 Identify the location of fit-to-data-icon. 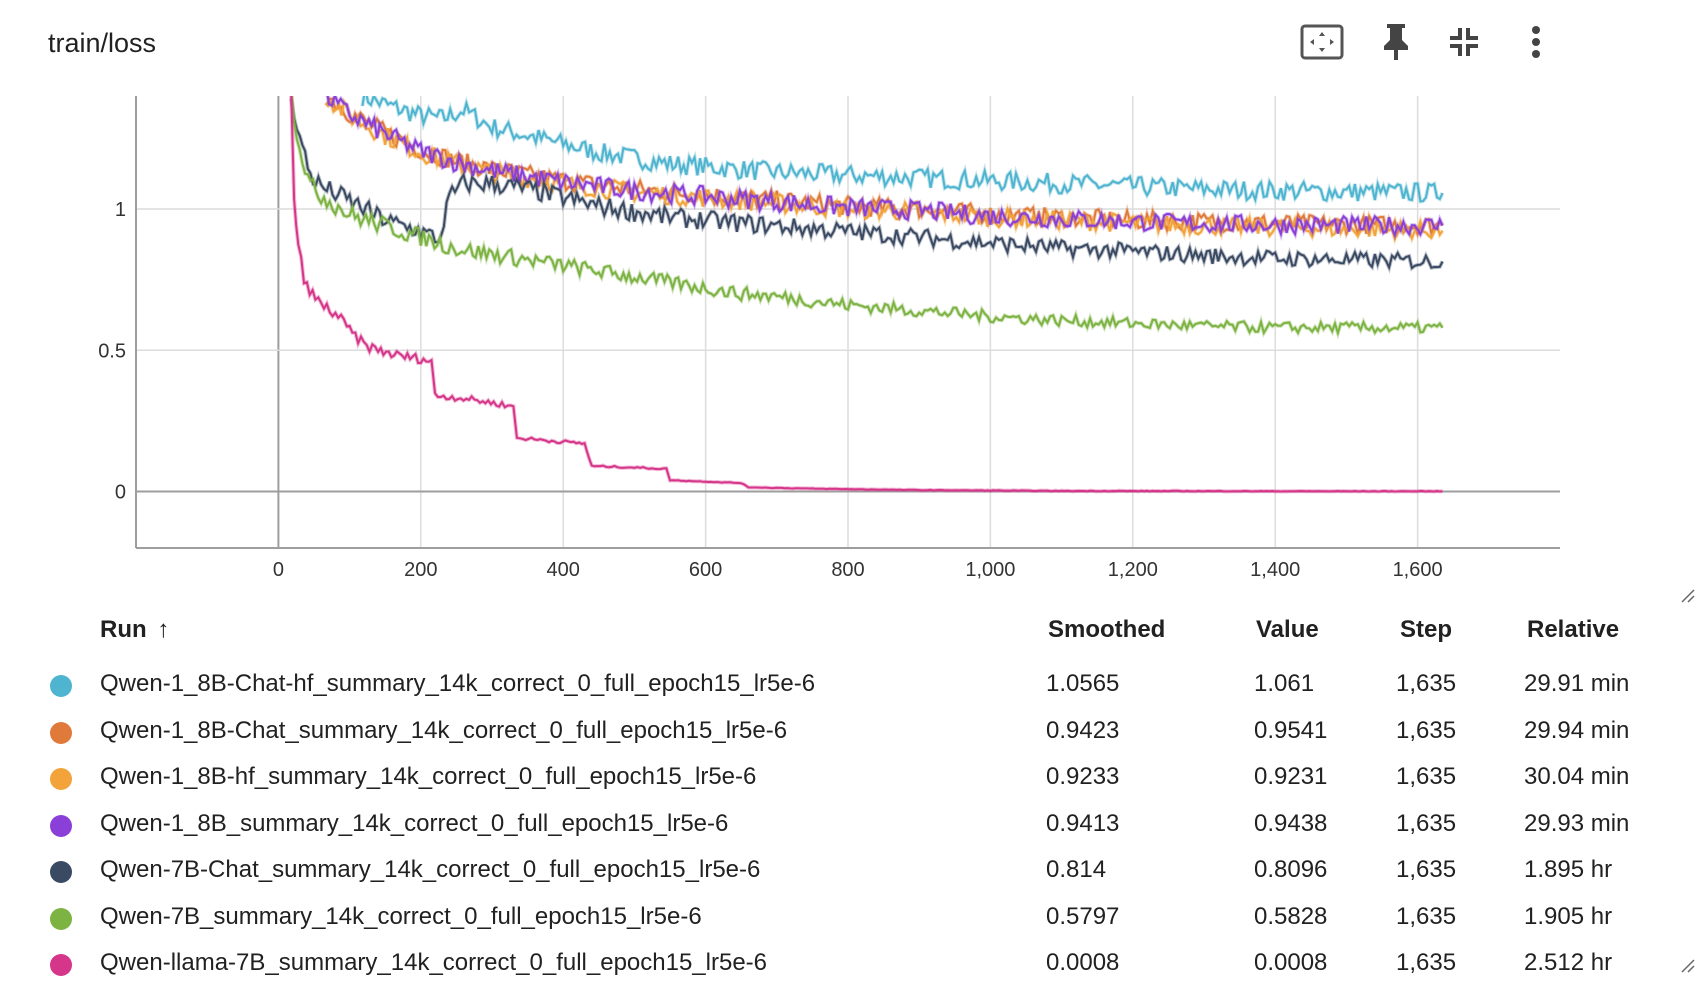
(1322, 42).